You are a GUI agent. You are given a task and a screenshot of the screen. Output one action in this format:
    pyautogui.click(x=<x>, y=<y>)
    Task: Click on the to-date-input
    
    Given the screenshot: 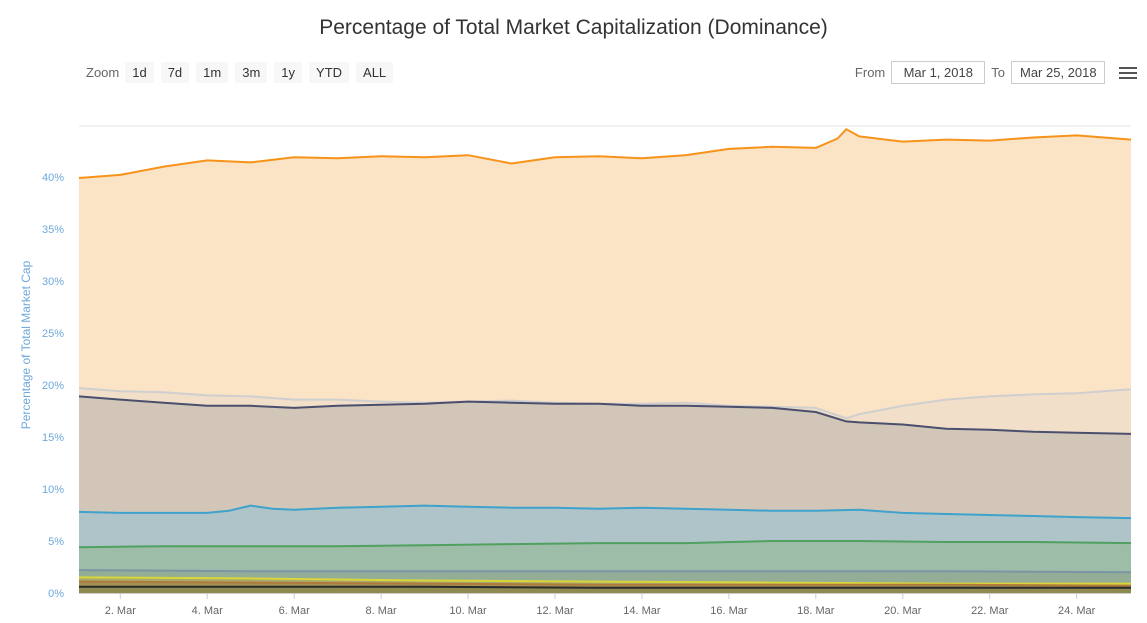 What is the action you would take?
    pyautogui.click(x=1058, y=72)
    